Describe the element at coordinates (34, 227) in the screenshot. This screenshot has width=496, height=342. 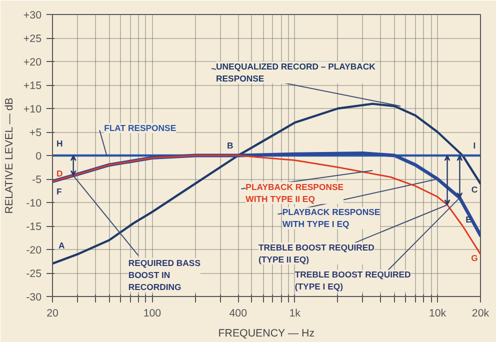
I see `y-tick-label: -15` at that location.